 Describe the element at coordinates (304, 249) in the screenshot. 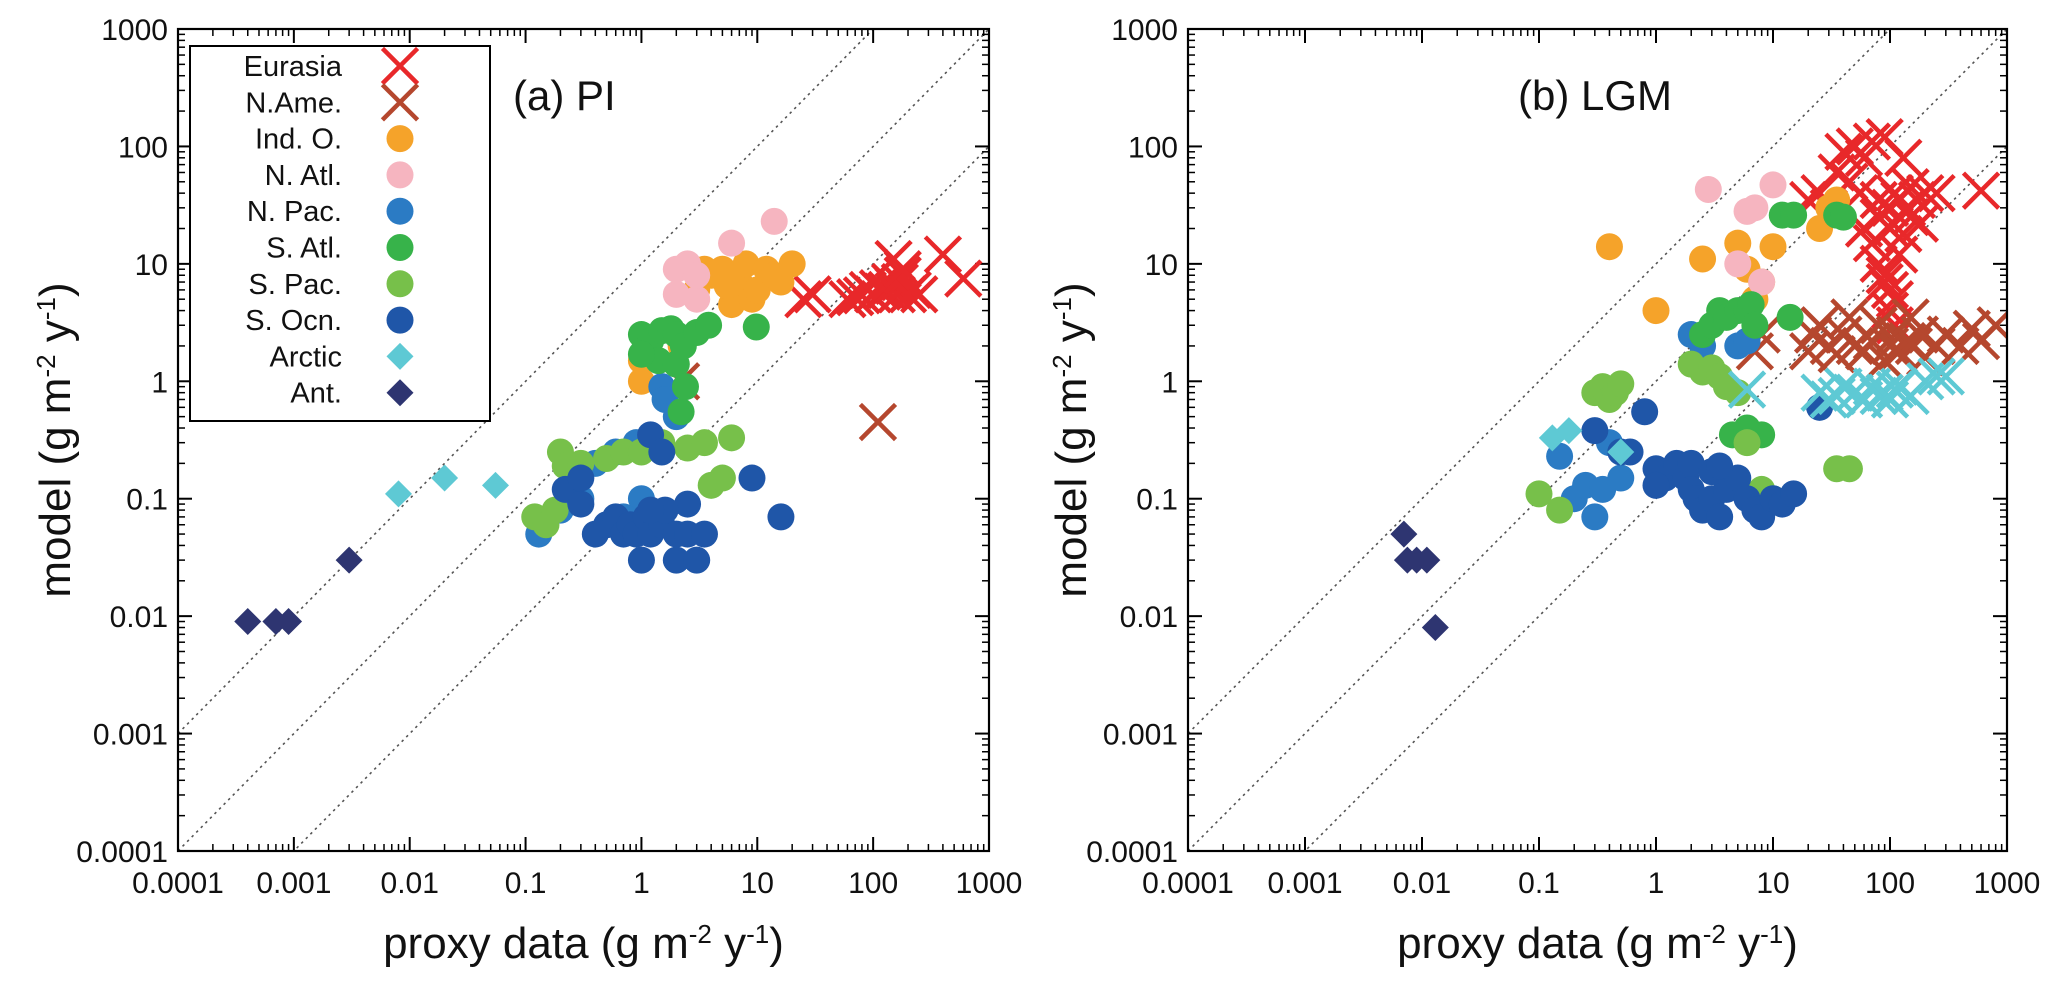

I see `legend-label: S. Atl.` at that location.